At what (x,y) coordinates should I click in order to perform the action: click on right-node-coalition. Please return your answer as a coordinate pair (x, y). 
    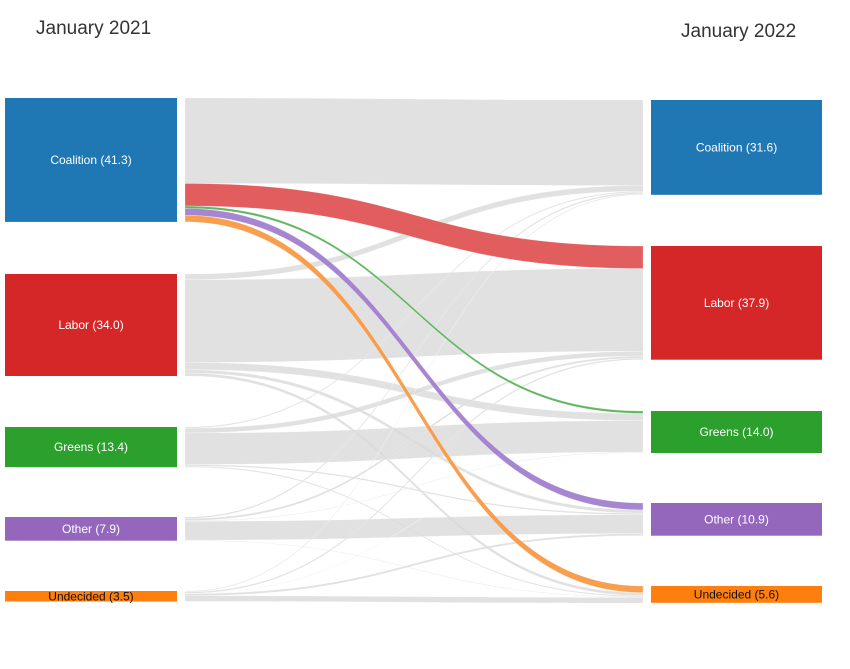
    Looking at the image, I should click on (736, 147).